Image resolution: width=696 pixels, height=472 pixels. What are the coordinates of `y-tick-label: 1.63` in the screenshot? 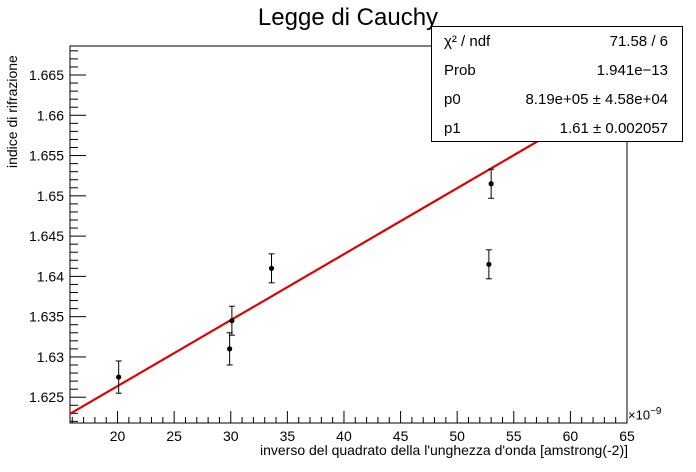 It's located at (50, 357).